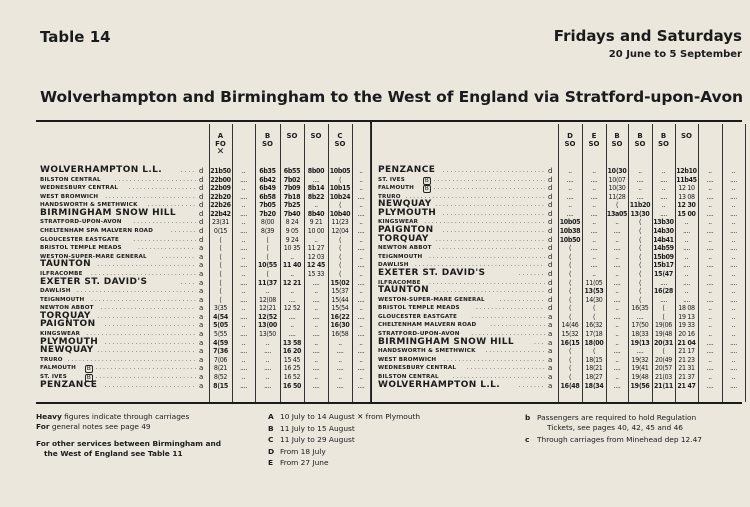  What do you see at coordinates (62, 299) in the screenshot?
I see `station-name: TEIGNMOUTH` at bounding box center [62, 299].